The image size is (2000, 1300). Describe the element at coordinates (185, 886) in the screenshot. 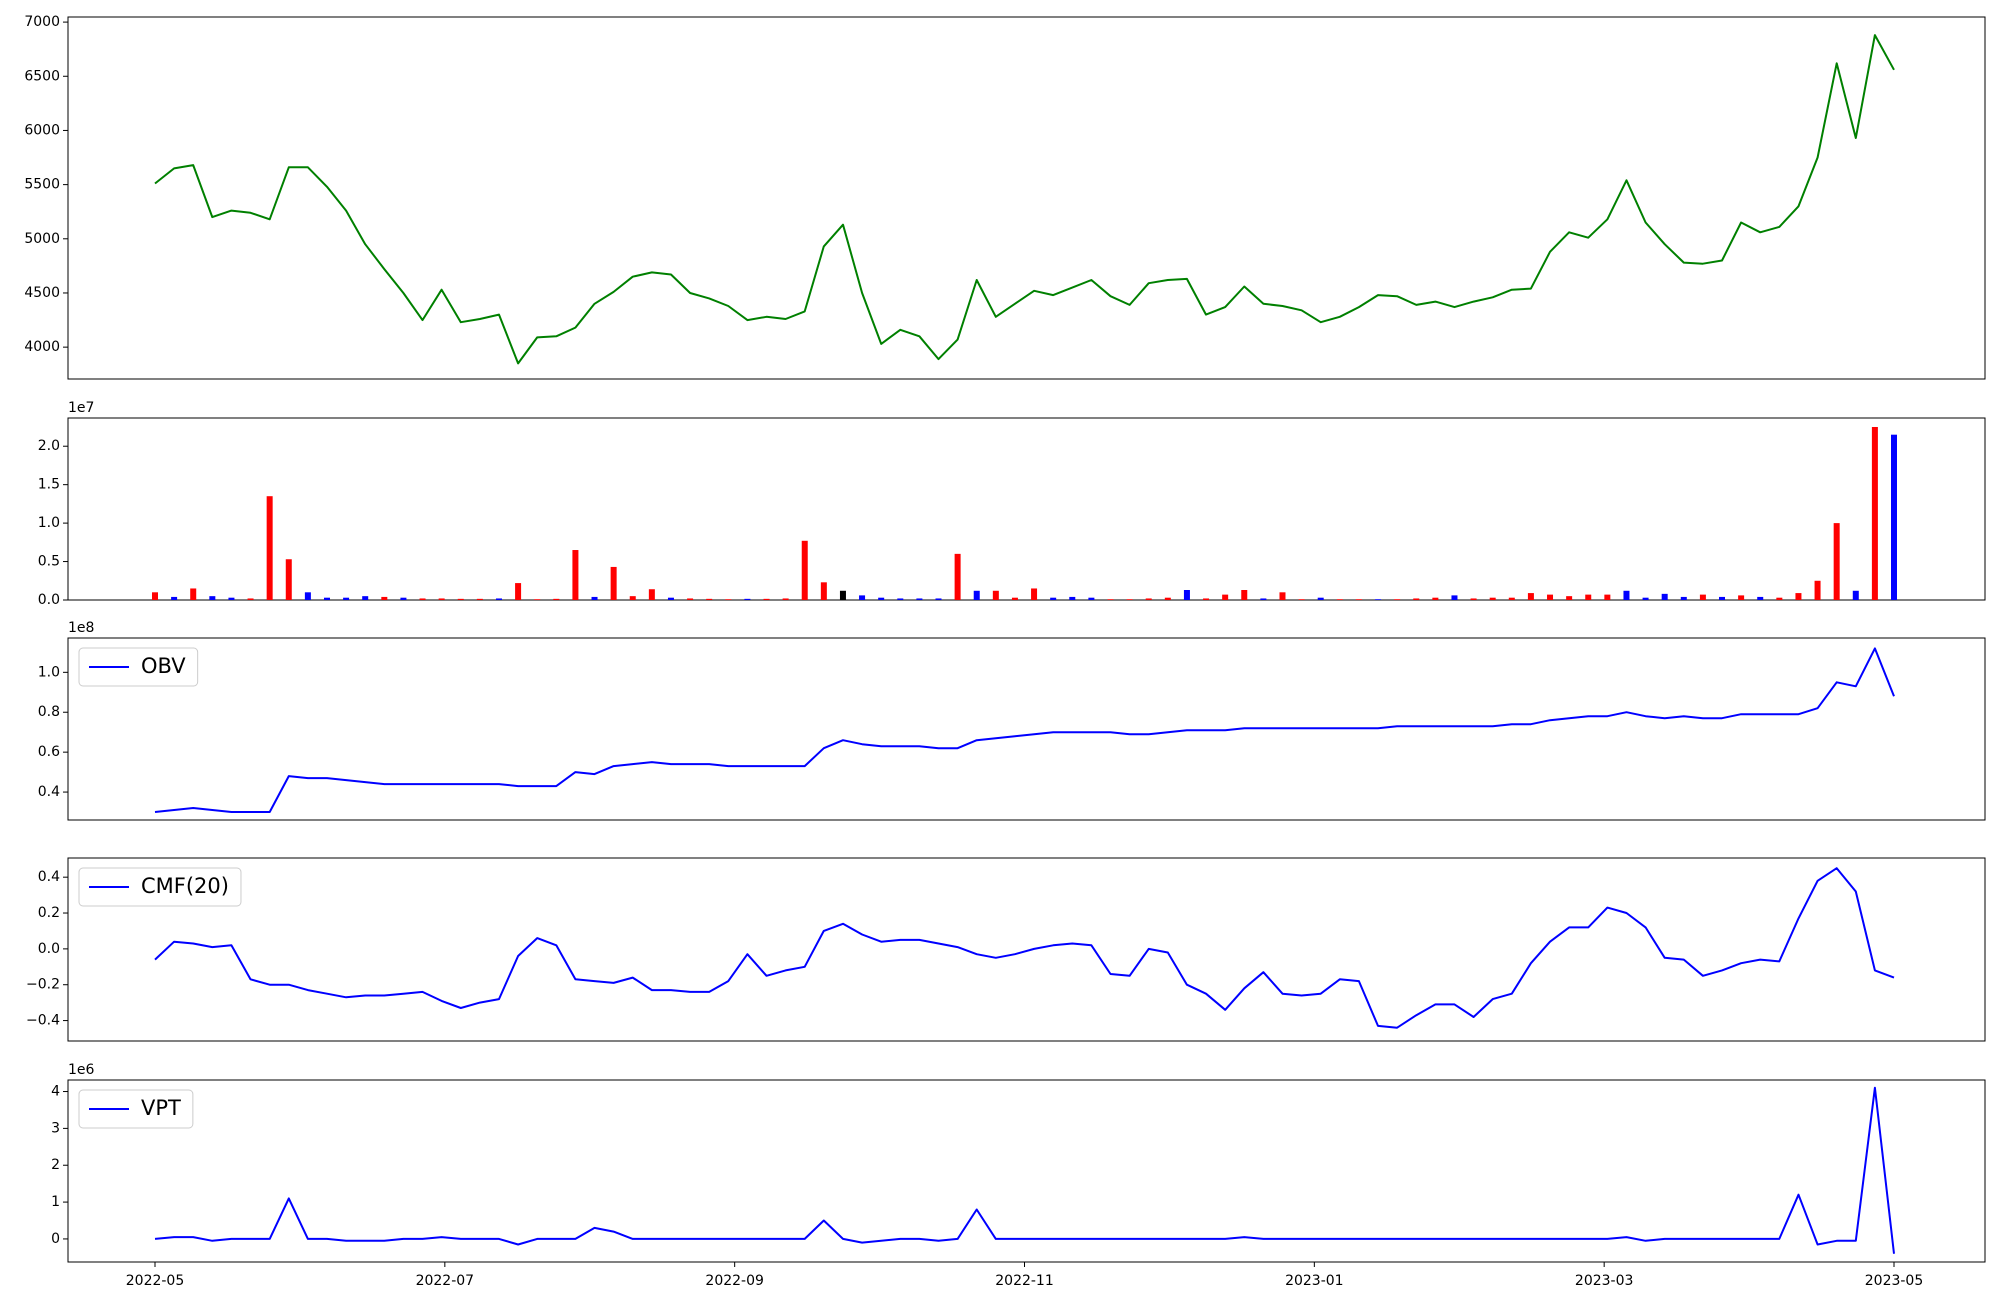

I see `legend-label: CMF(20)` at that location.